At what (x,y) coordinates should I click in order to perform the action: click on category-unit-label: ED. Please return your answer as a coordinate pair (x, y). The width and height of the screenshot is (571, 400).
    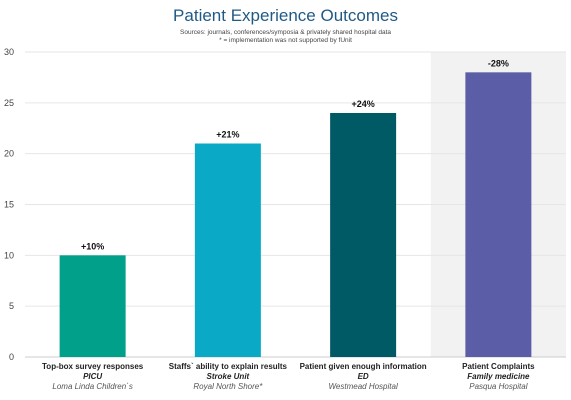
    Looking at the image, I should click on (363, 376).